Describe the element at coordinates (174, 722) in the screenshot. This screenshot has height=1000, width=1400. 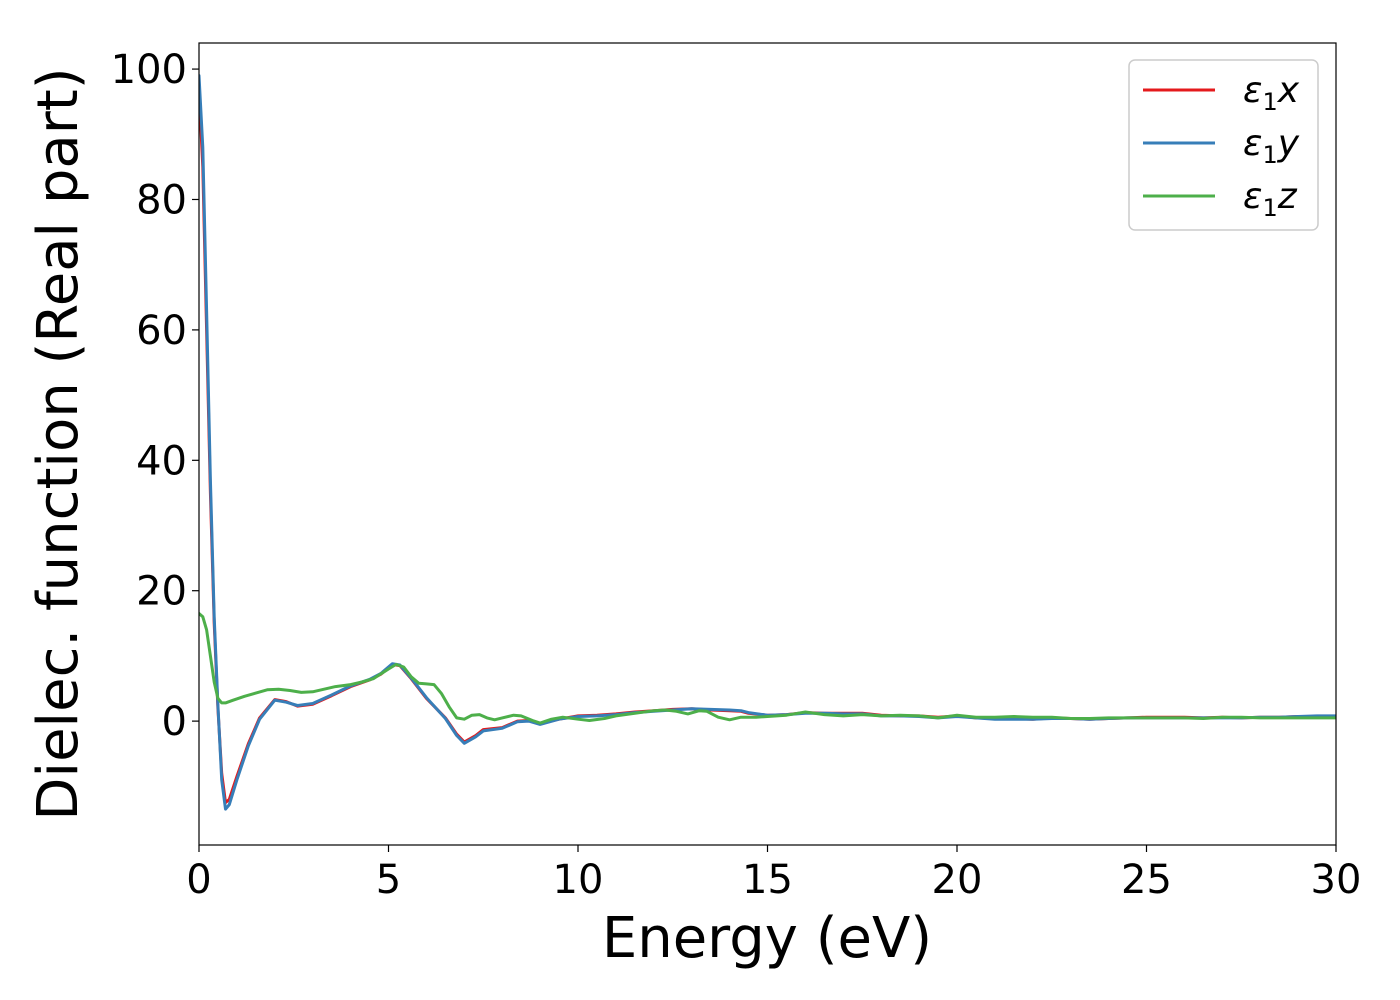
I see `y-tick-label: 0` at that location.